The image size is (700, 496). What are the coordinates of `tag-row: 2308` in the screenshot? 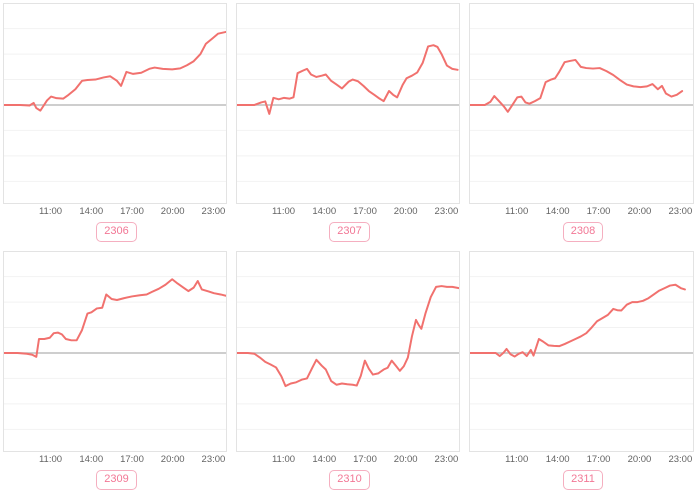 It's located at (583, 231).